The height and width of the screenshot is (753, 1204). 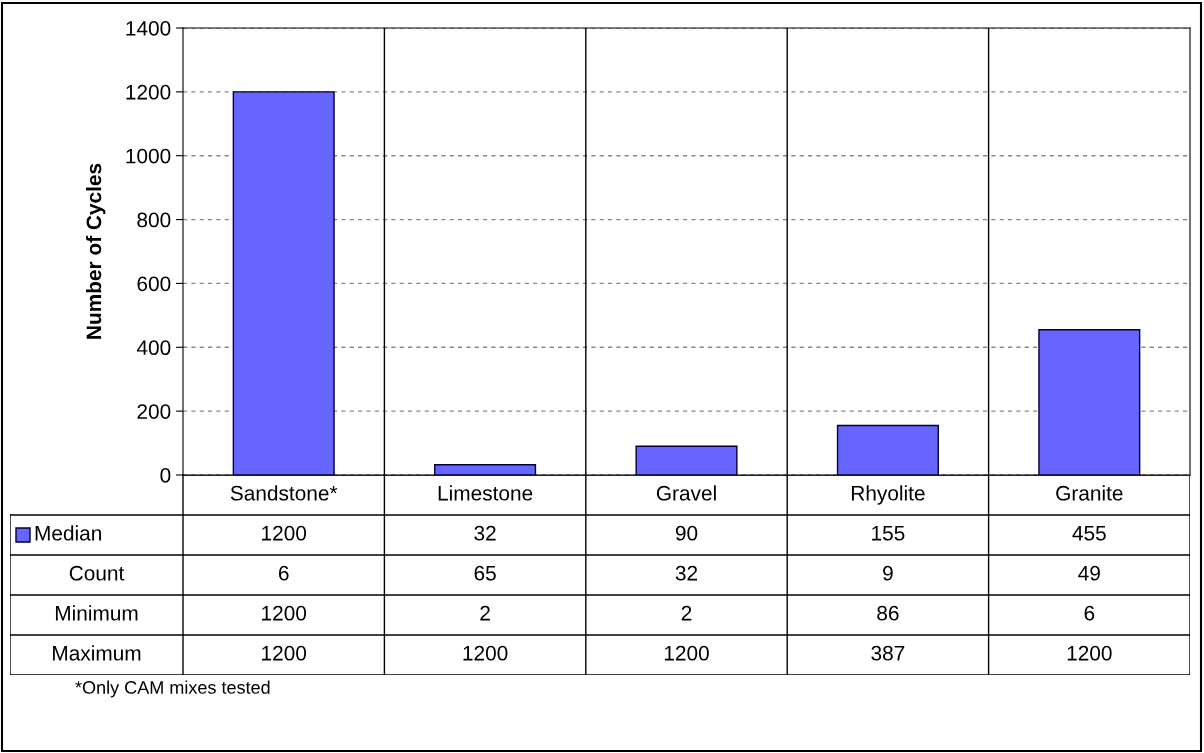 I want to click on y-tick-label: 1400, so click(x=148, y=28).